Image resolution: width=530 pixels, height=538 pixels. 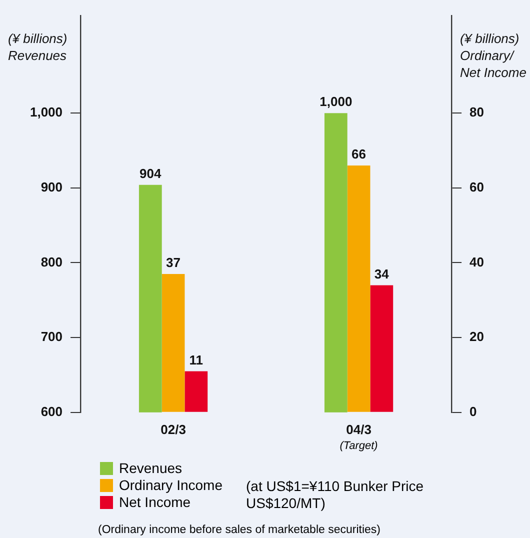 What do you see at coordinates (170, 485) in the screenshot?
I see `legend-label: Ordinary Income` at bounding box center [170, 485].